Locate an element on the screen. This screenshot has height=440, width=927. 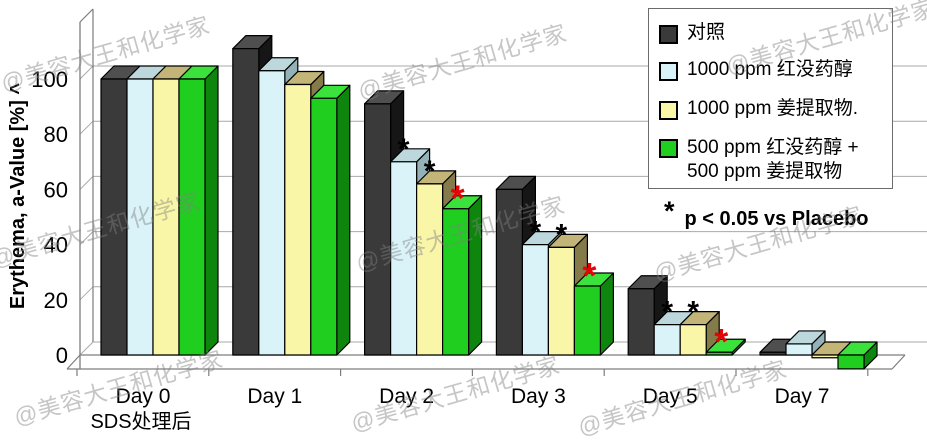
legend-item-ginger: 1000 ppm 姜提取物. is located at coordinates (772, 109).